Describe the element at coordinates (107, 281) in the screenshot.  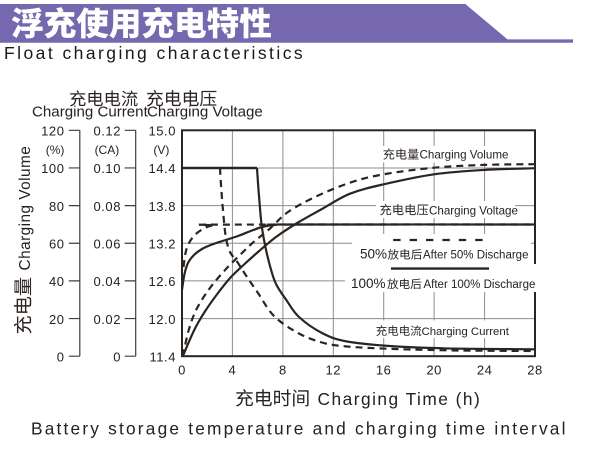
I see `svg-text: 0.04` at that location.